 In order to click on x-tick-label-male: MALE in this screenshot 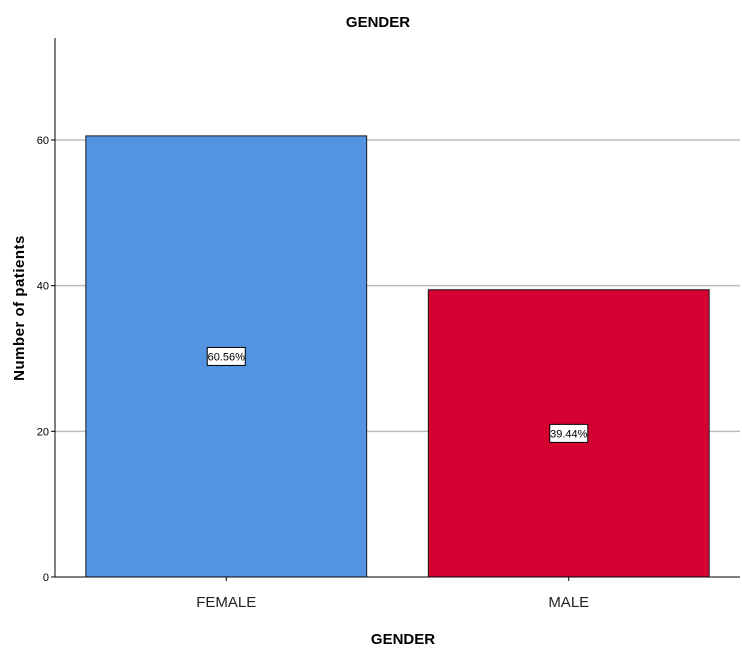, I will do `click(568, 602)`.